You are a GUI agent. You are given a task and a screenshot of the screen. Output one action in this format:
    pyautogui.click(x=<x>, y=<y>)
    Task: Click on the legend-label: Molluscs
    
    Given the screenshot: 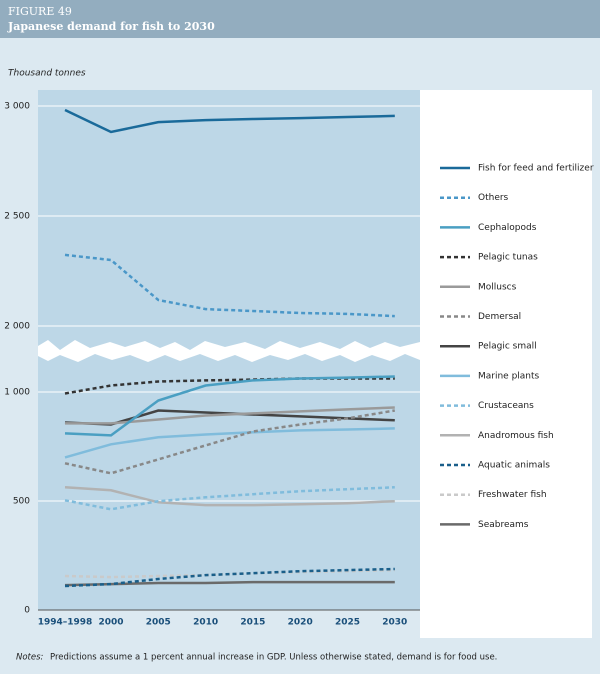 What is the action you would take?
    pyautogui.click(x=497, y=287)
    